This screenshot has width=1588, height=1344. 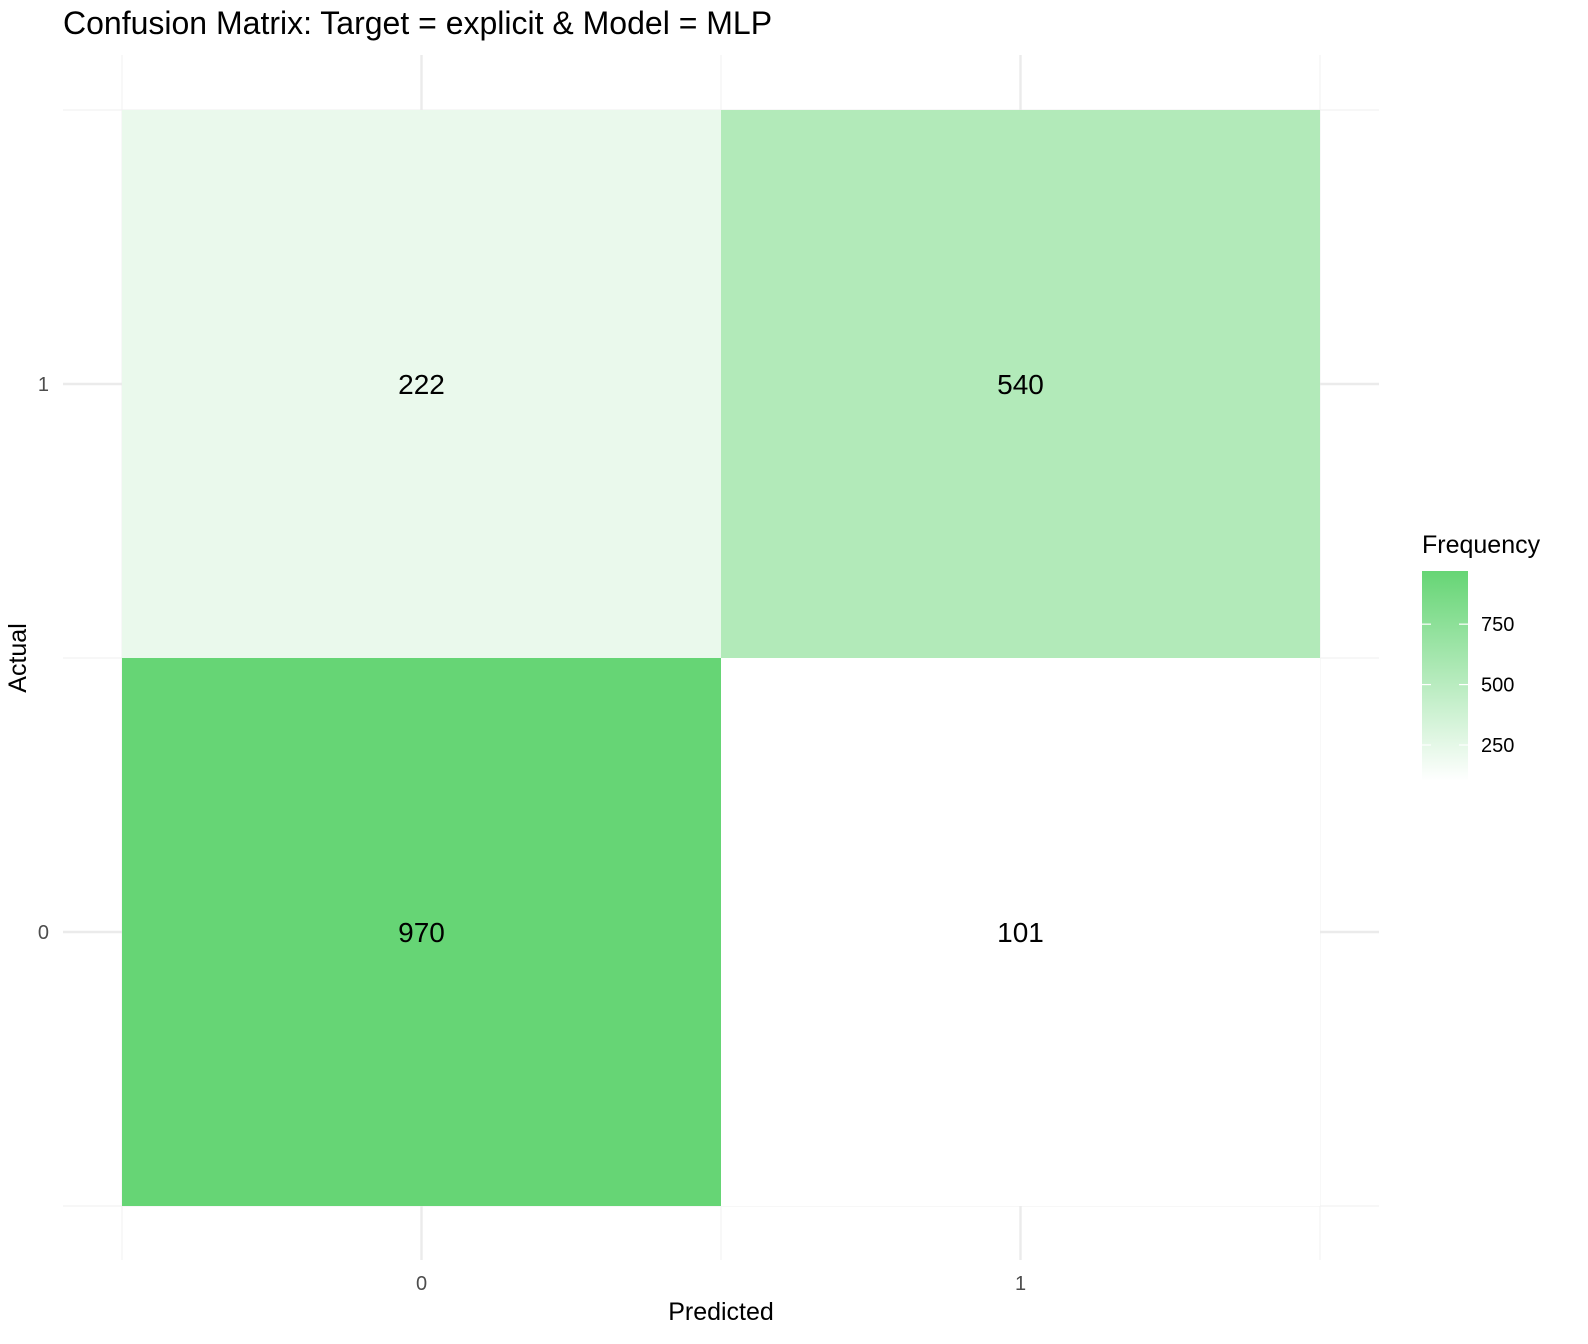 I want to click on legend-ticks: 250 500 750, so click(x=1468, y=685).